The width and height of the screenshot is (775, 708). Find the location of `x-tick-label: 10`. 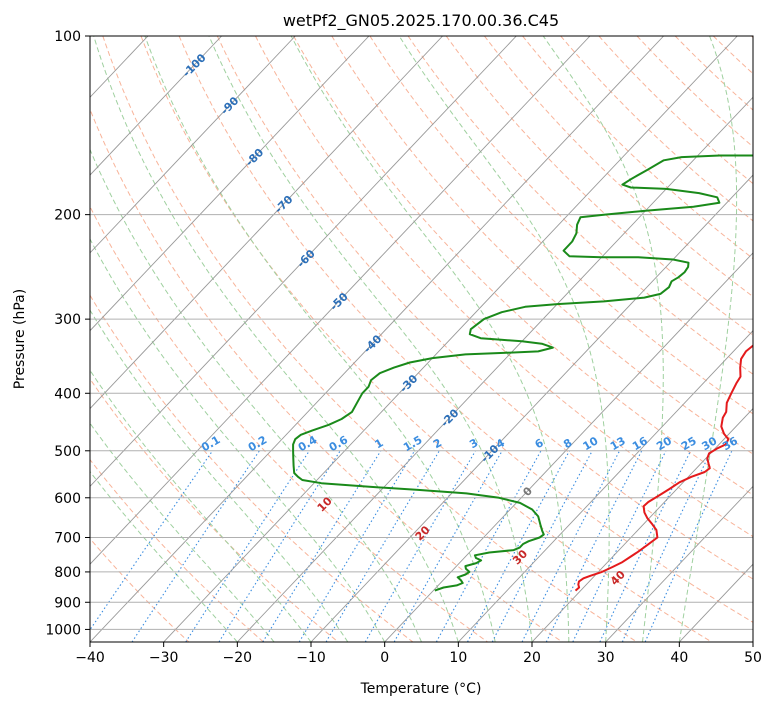

x-tick-label: 10 is located at coordinates (458, 658).